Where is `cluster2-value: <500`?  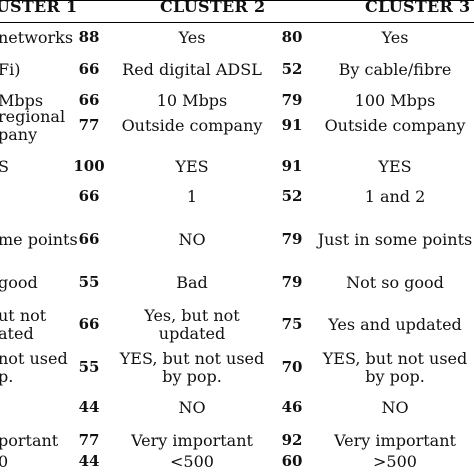 cluster2-value: <500 is located at coordinates (192, 461).